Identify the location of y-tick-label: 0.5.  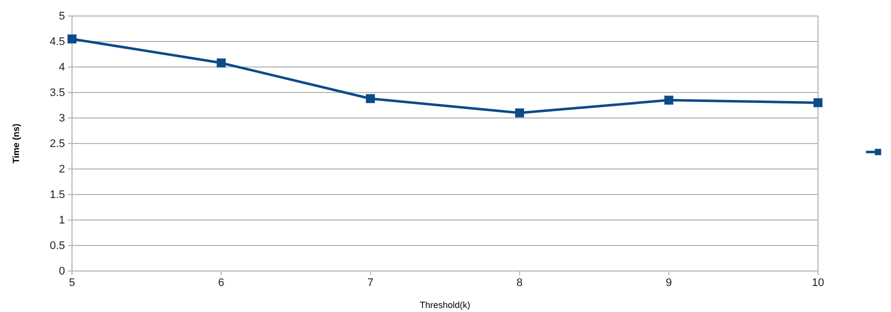
(57, 246).